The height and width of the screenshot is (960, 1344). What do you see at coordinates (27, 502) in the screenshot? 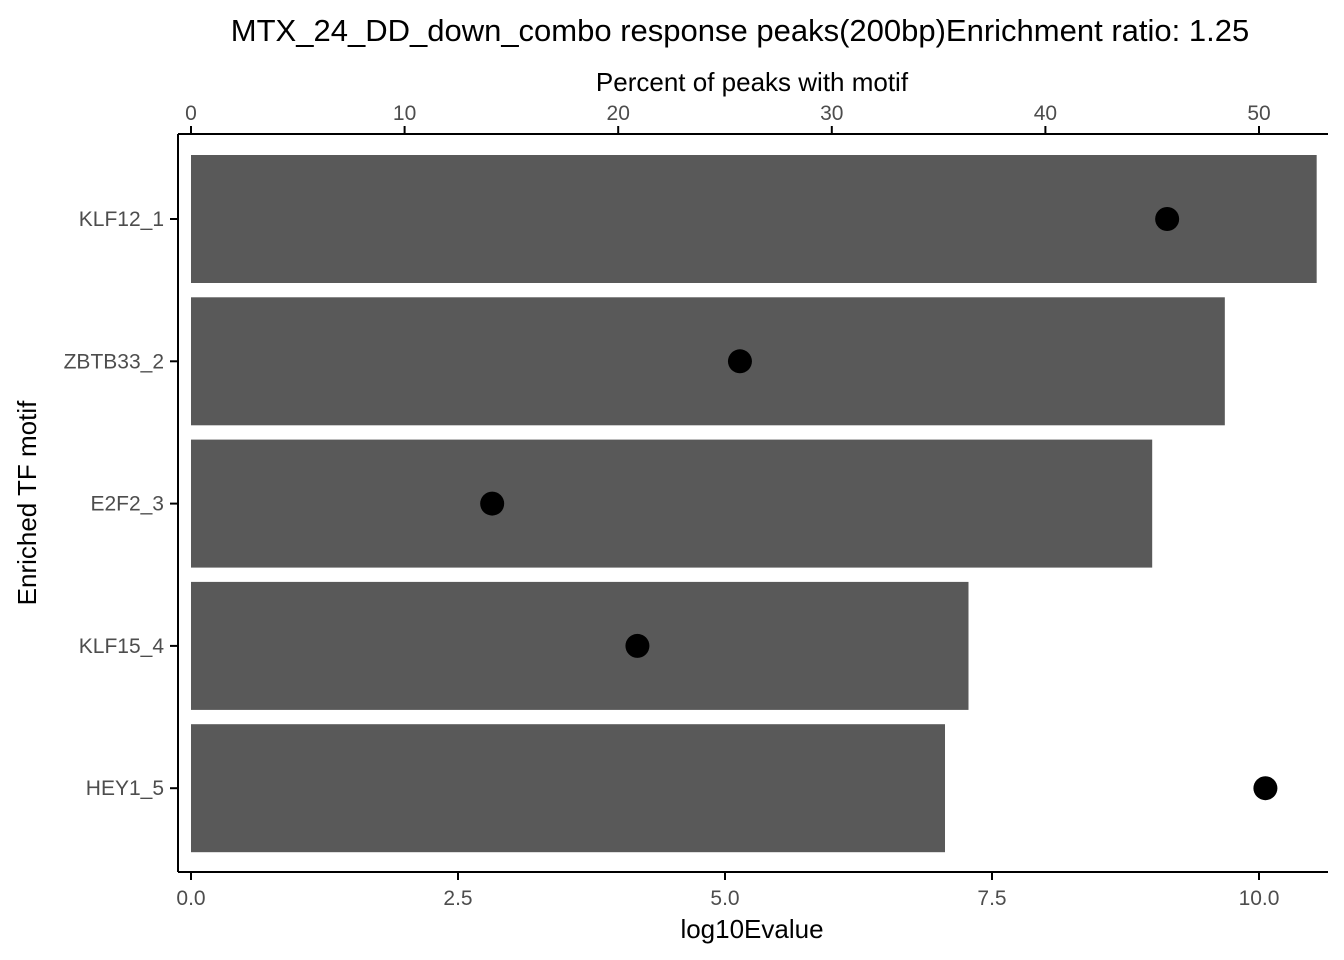
I see `y-axis-title: Enriched TF motif` at bounding box center [27, 502].